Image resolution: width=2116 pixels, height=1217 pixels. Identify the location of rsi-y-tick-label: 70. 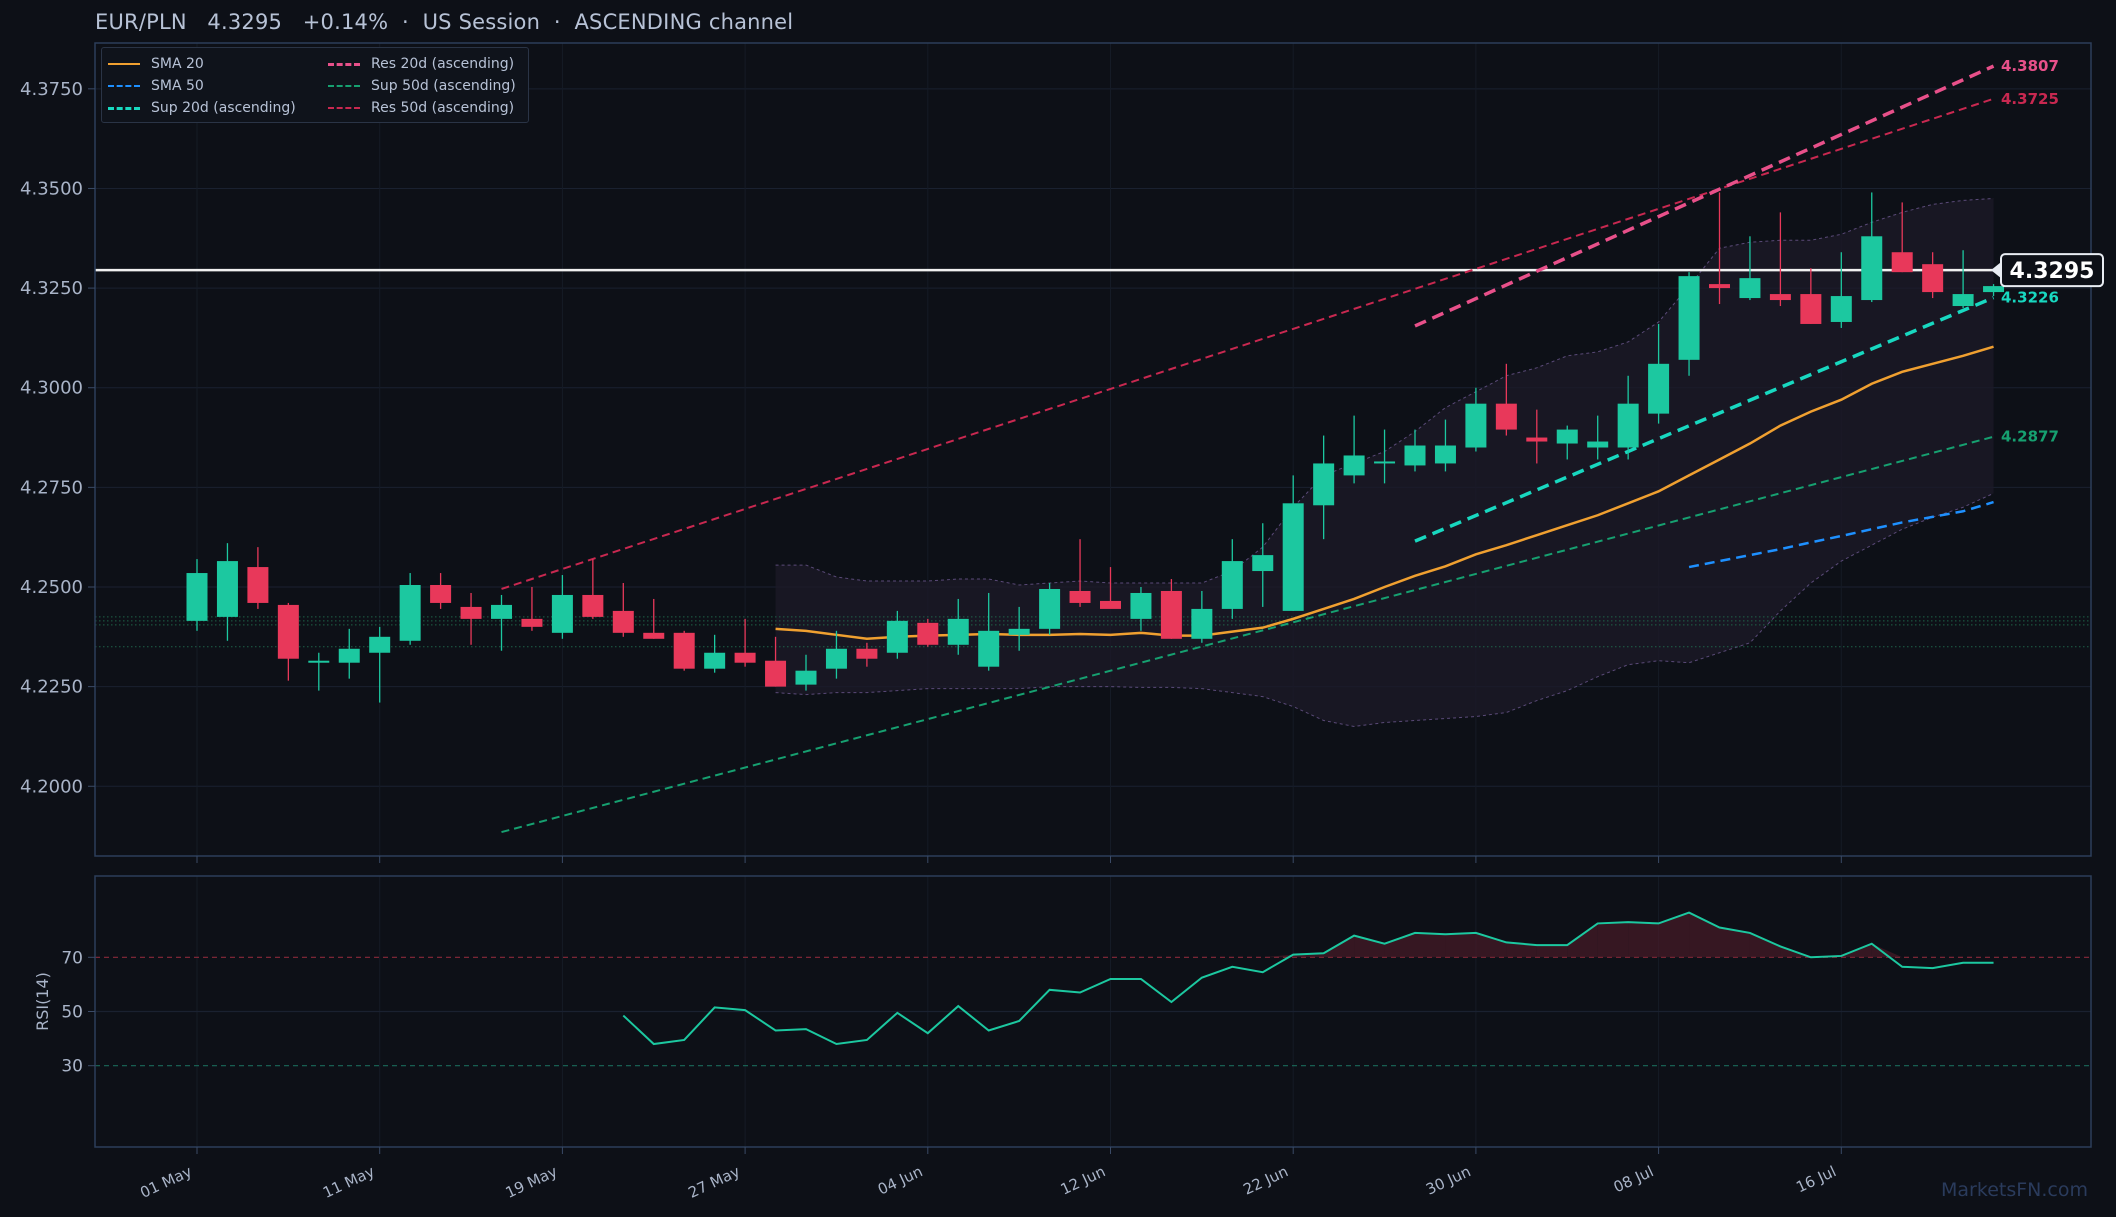
(72, 958).